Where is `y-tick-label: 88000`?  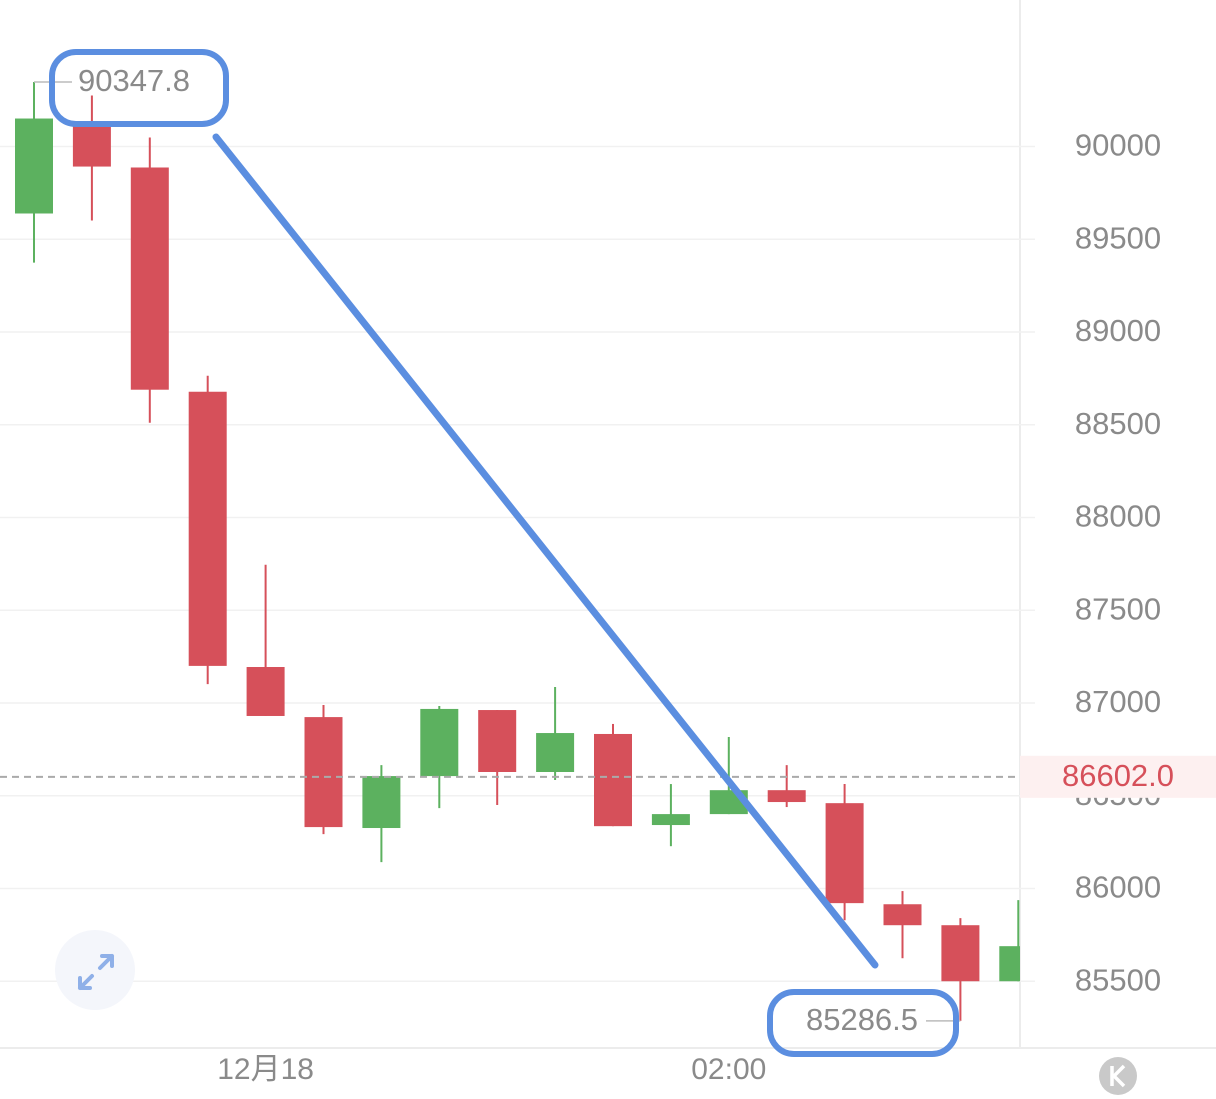
y-tick-label: 88000 is located at coordinates (1118, 516).